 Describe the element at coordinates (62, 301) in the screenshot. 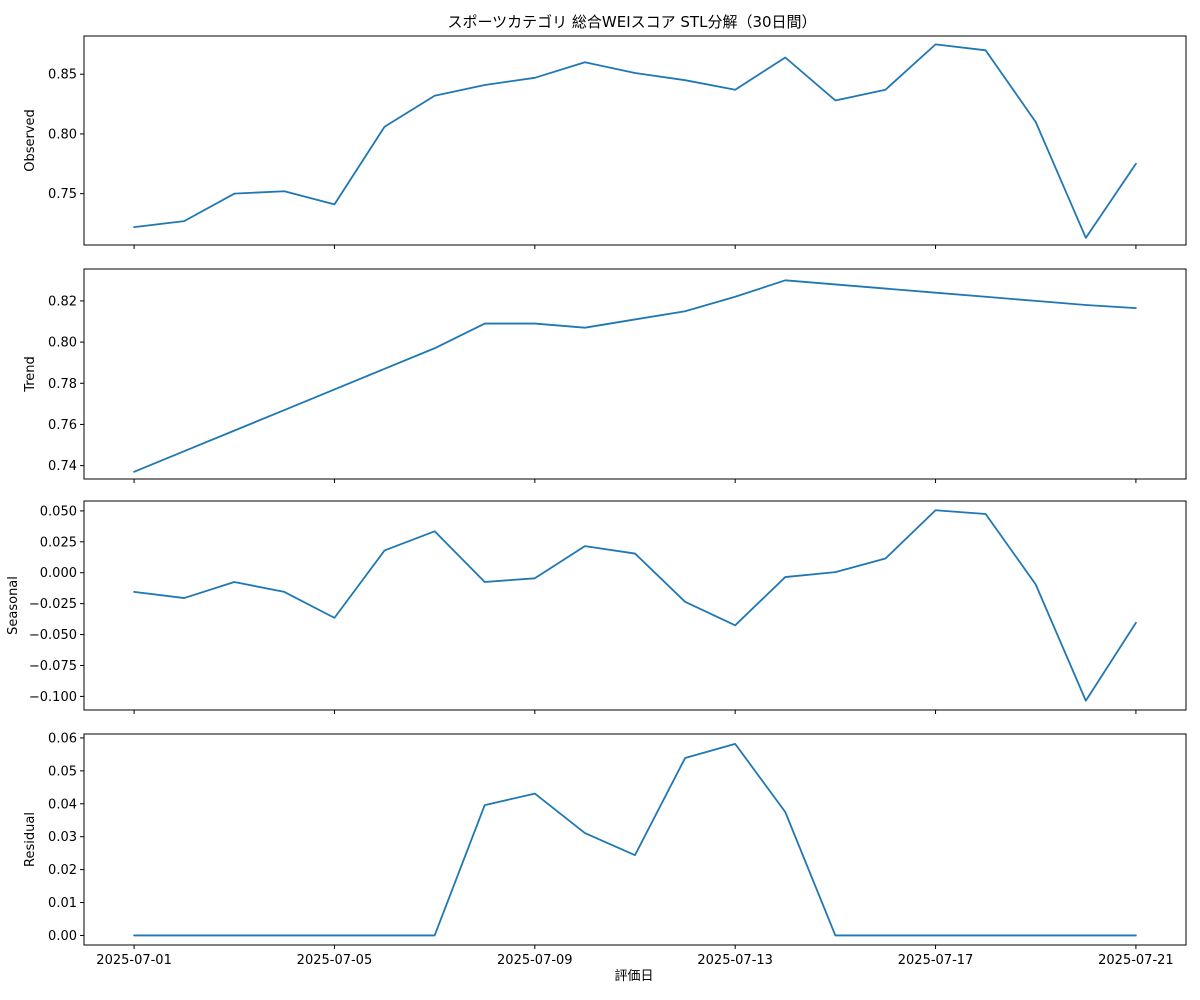

I see `y-tick-label: 0.82` at that location.